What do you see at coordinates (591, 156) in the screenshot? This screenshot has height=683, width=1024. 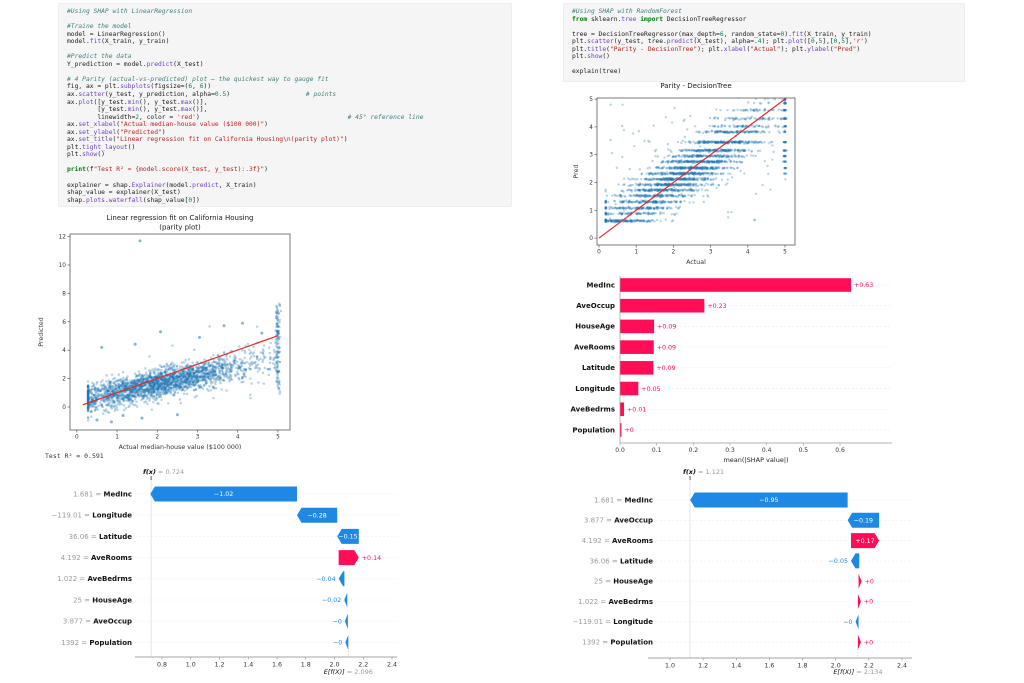 I see `y-tick-label: 3` at bounding box center [591, 156].